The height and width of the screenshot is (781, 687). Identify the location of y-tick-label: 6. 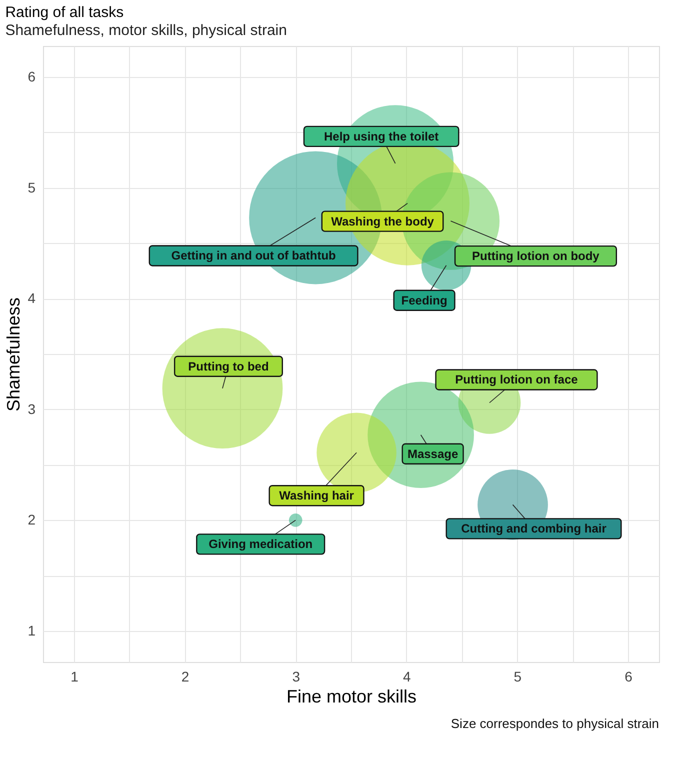
(32, 76).